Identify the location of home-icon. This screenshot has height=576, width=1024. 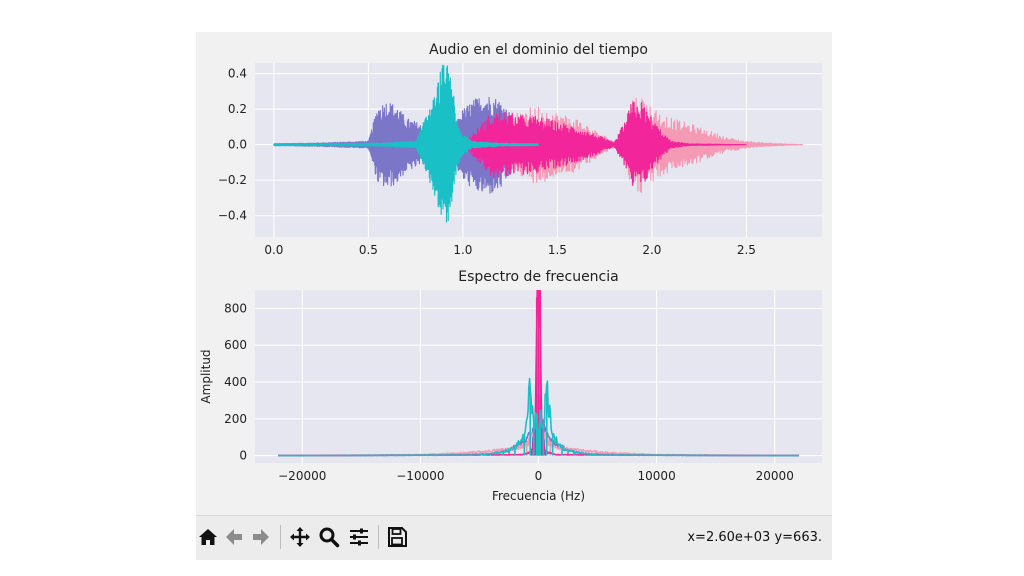
(208, 537).